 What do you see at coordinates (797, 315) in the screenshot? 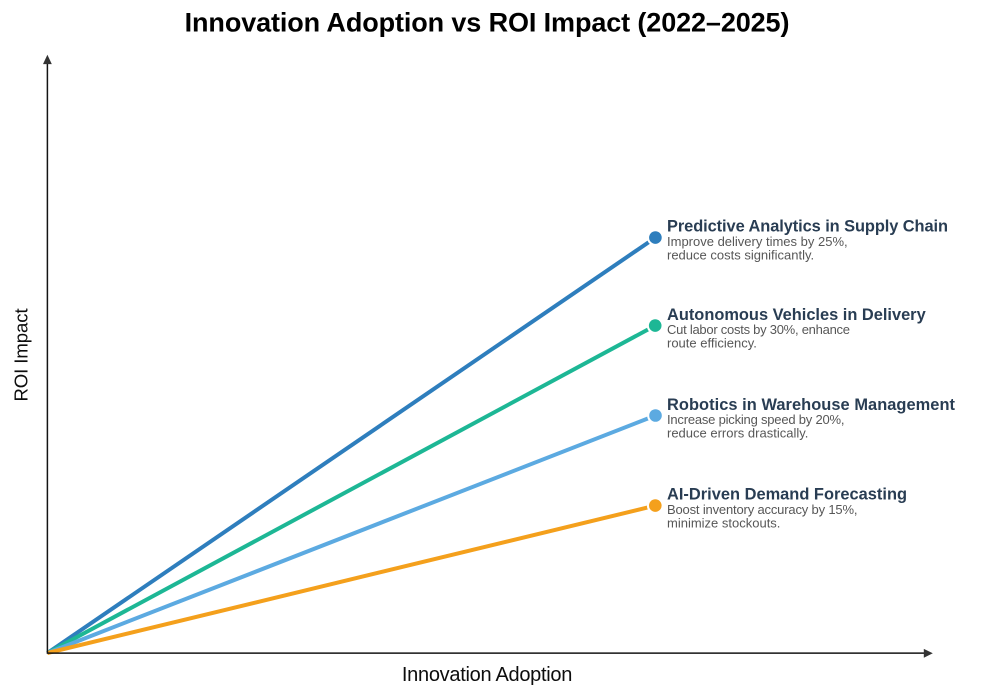
I see `svg-text:Autonomous Vehicles in Deliver: Autonomous Vehicles in Delivery` at bounding box center [797, 315].